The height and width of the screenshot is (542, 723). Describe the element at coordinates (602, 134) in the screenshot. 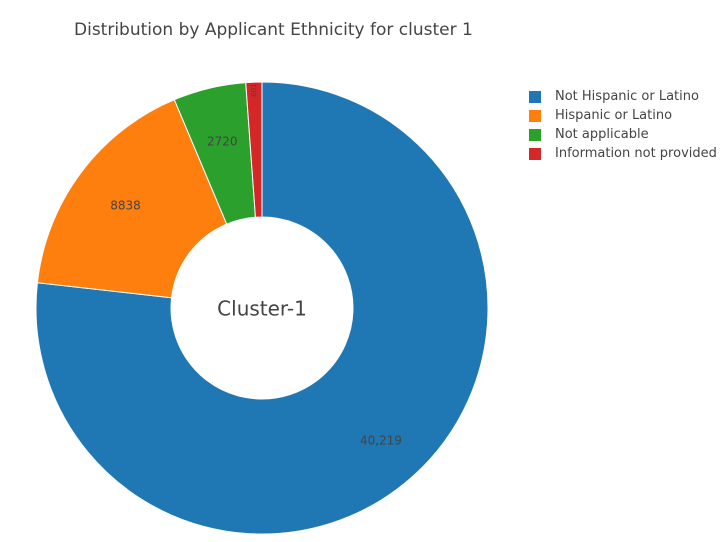

I see `legend-label: Not applicable` at that location.